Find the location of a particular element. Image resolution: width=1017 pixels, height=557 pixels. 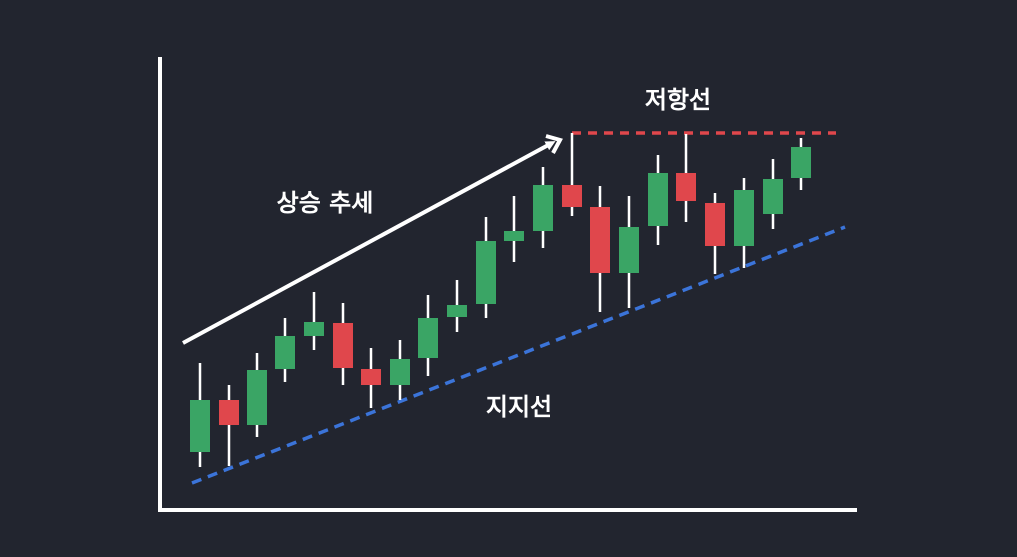

arrow-head is located at coordinates (554, 144).